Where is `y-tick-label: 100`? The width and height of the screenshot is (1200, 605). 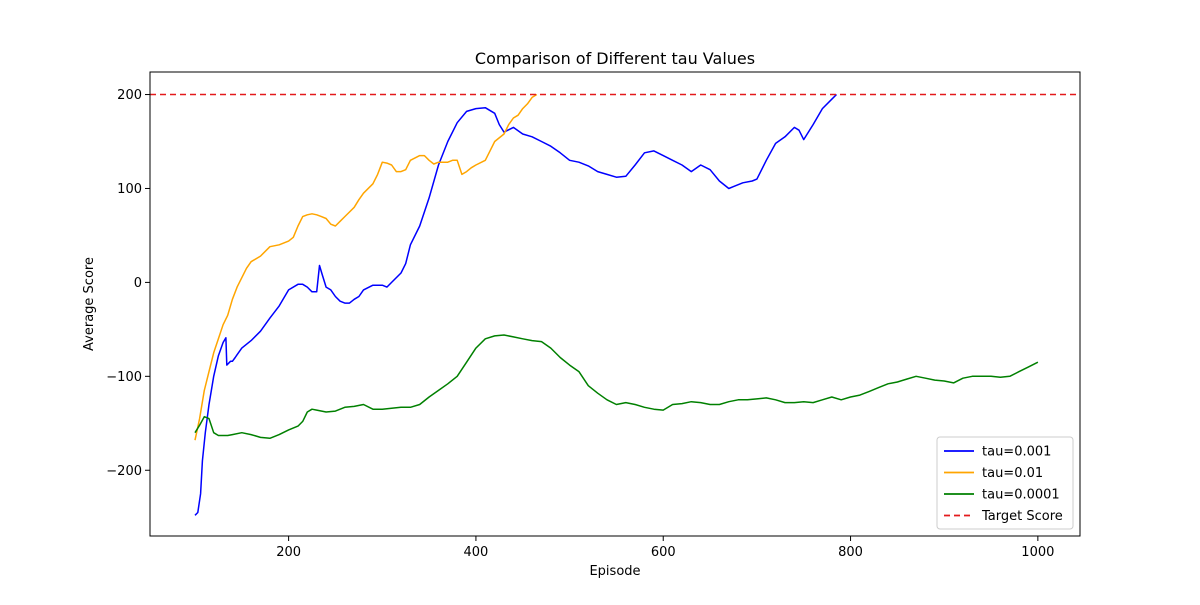
y-tick-label: 100 is located at coordinates (129, 189).